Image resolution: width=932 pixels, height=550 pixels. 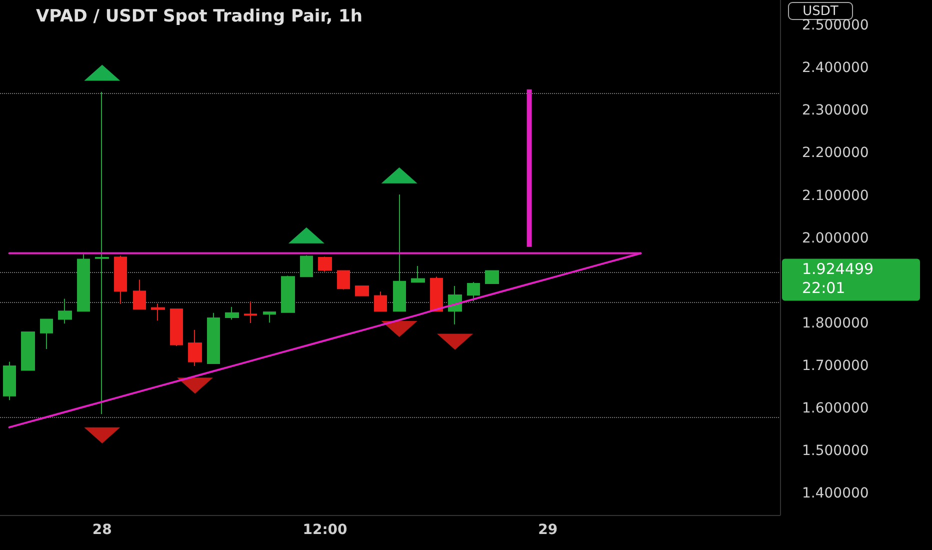 What do you see at coordinates (835, 408) in the screenshot?
I see `y-tick-label: 1.600000` at bounding box center [835, 408].